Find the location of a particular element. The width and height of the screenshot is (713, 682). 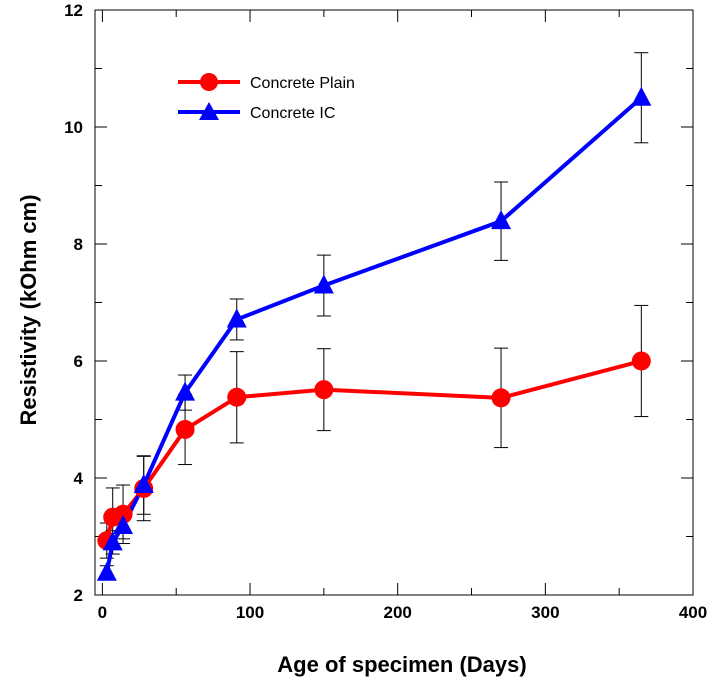

y-axis-title: Resistivity (kOhm cm) is located at coordinates (28, 309).